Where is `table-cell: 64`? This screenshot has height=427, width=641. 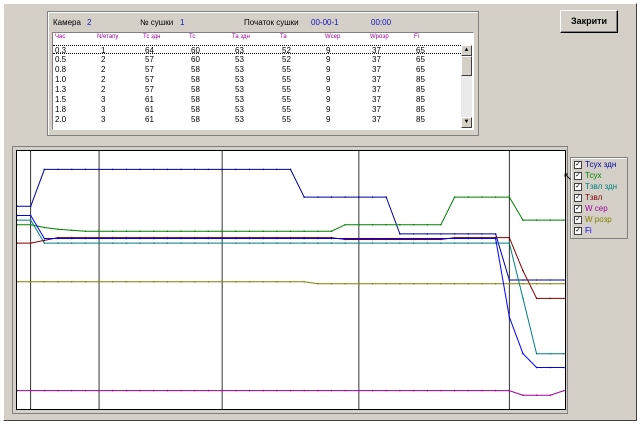
table-cell: 64 is located at coordinates (149, 50).